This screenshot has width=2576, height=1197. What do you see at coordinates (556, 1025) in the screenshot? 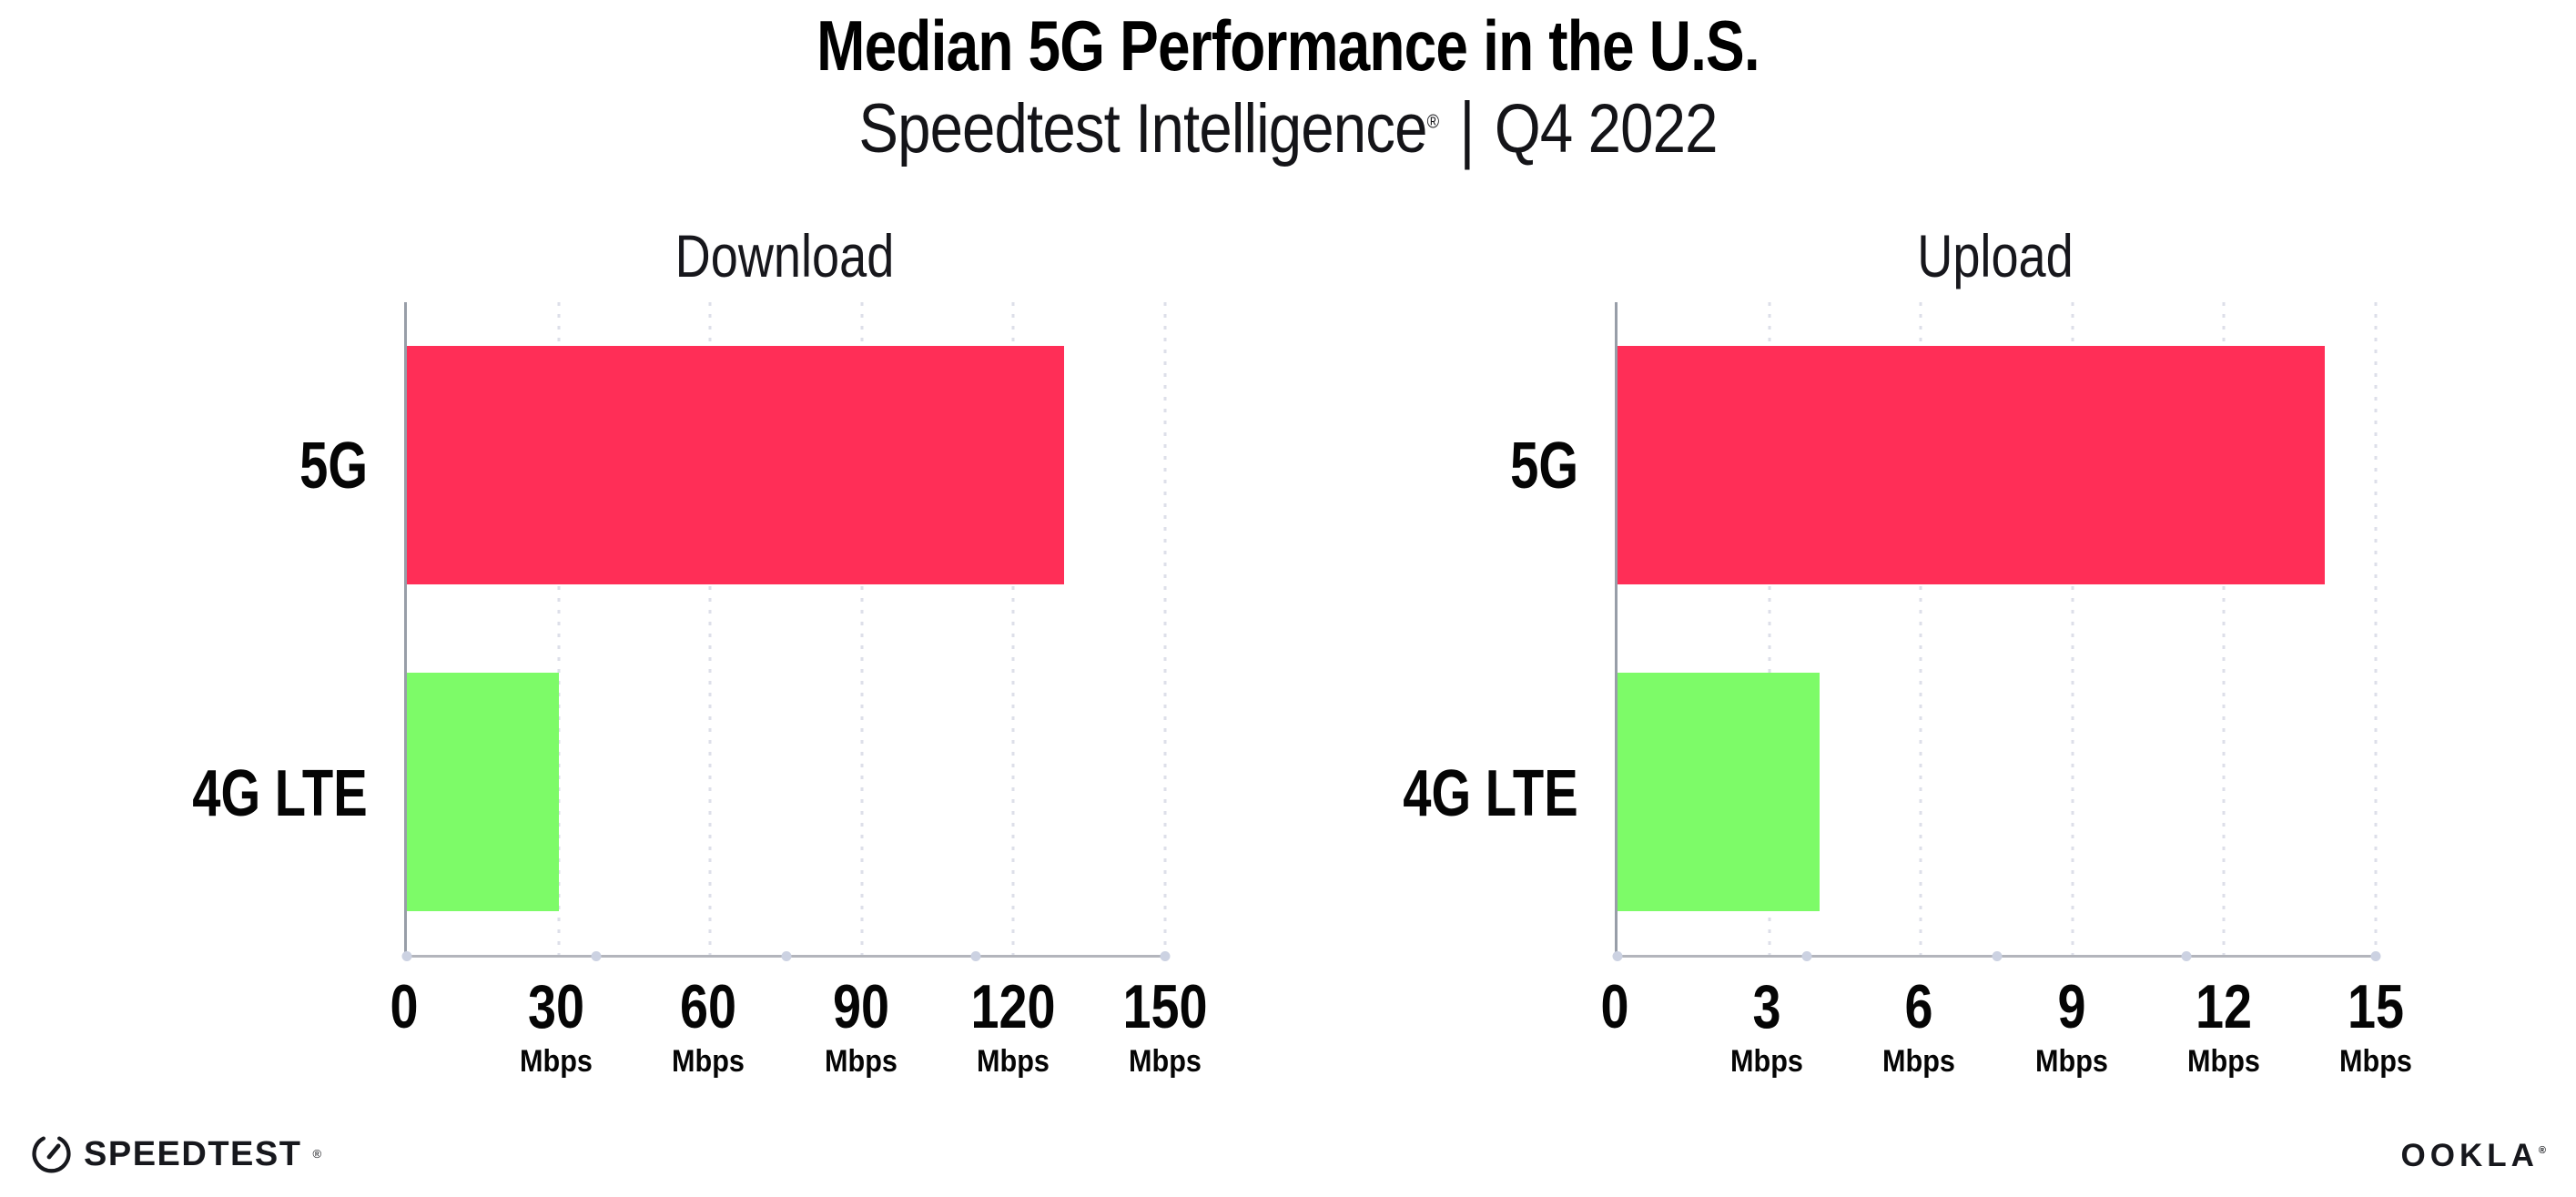
I see `x-tick: 30 Mbps` at bounding box center [556, 1025].